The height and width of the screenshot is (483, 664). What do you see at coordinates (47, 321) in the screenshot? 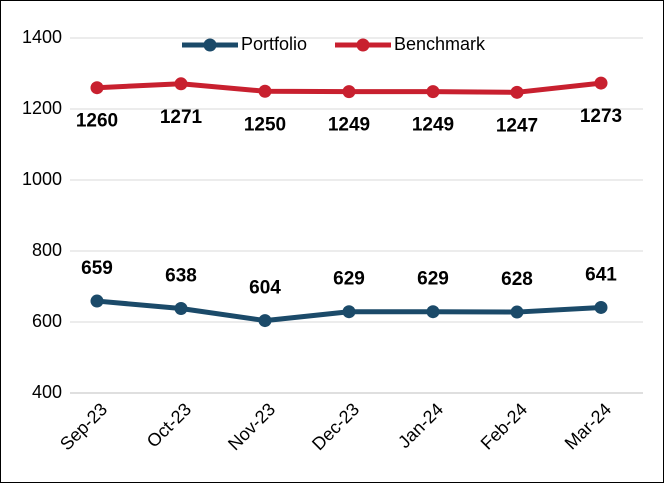
I see `y-tick-label: 600` at bounding box center [47, 321].